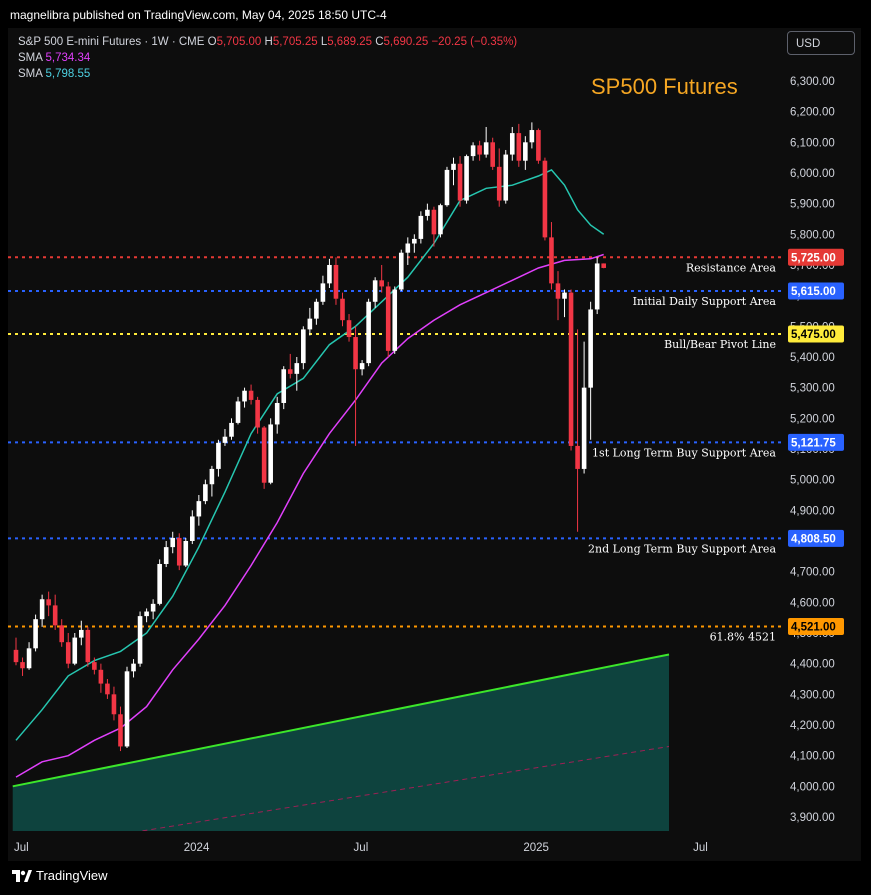 This screenshot has height=895, width=871. What do you see at coordinates (812, 113) in the screenshot?
I see `y-tick-label: 6,200.00` at bounding box center [812, 113].